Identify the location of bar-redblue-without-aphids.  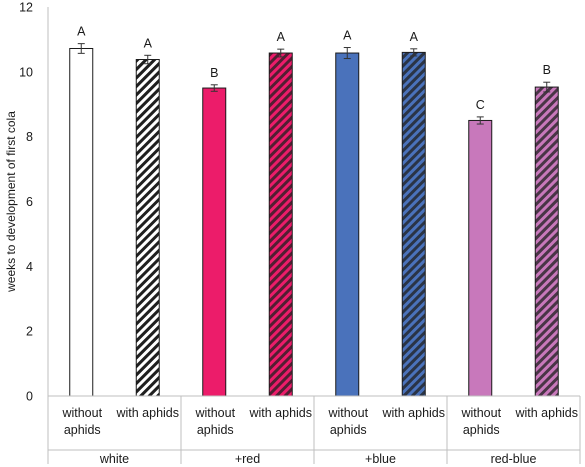
(480, 258).